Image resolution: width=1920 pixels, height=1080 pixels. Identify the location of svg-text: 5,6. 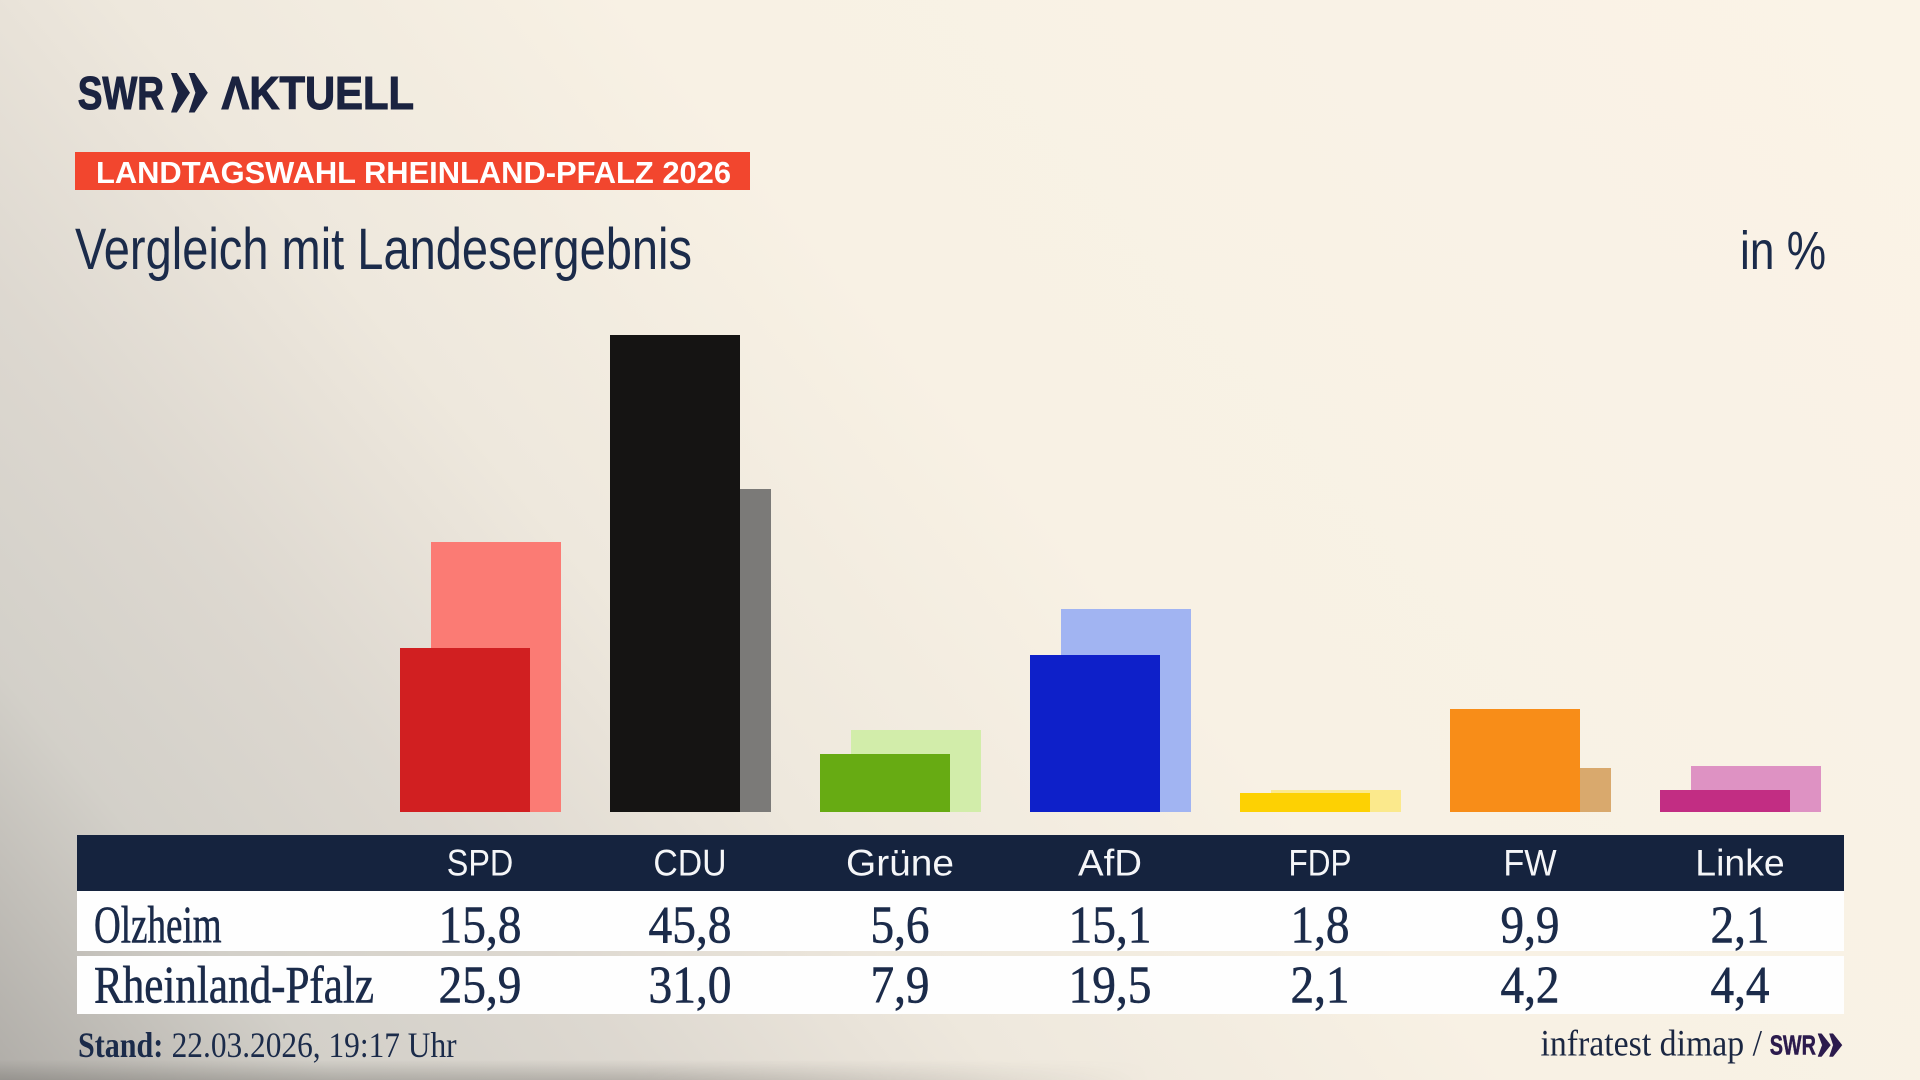
(900, 923).